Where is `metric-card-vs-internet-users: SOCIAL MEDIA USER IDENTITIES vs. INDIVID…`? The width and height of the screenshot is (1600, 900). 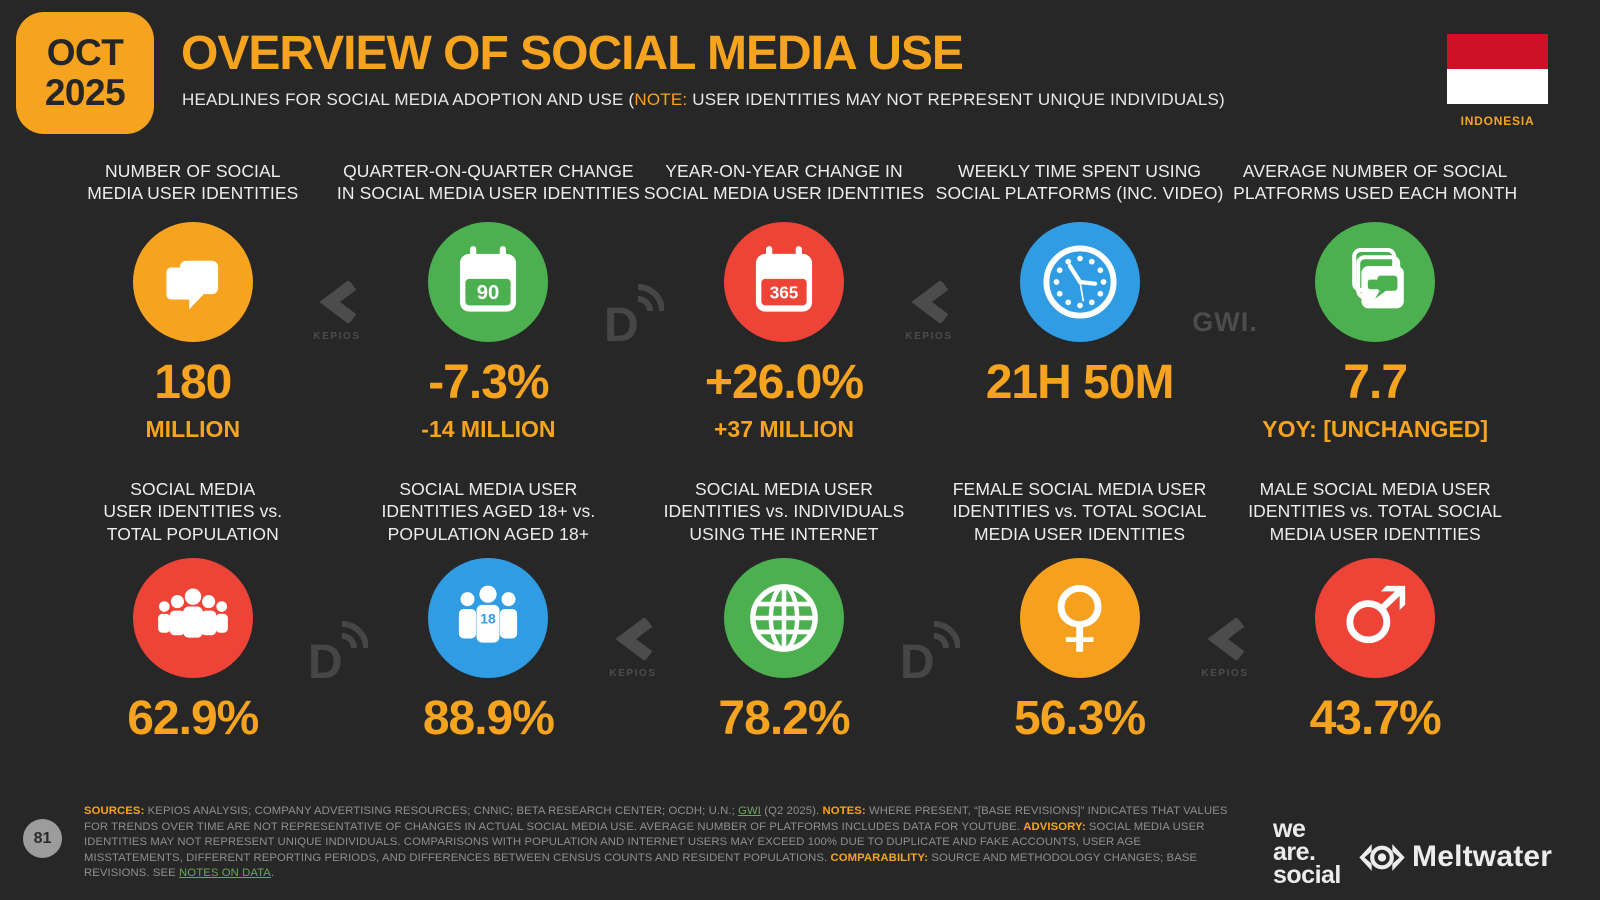 metric-card-vs-internet-users: SOCIAL MEDIA USER IDENTITIES vs. INDIVID… is located at coordinates (784, 610).